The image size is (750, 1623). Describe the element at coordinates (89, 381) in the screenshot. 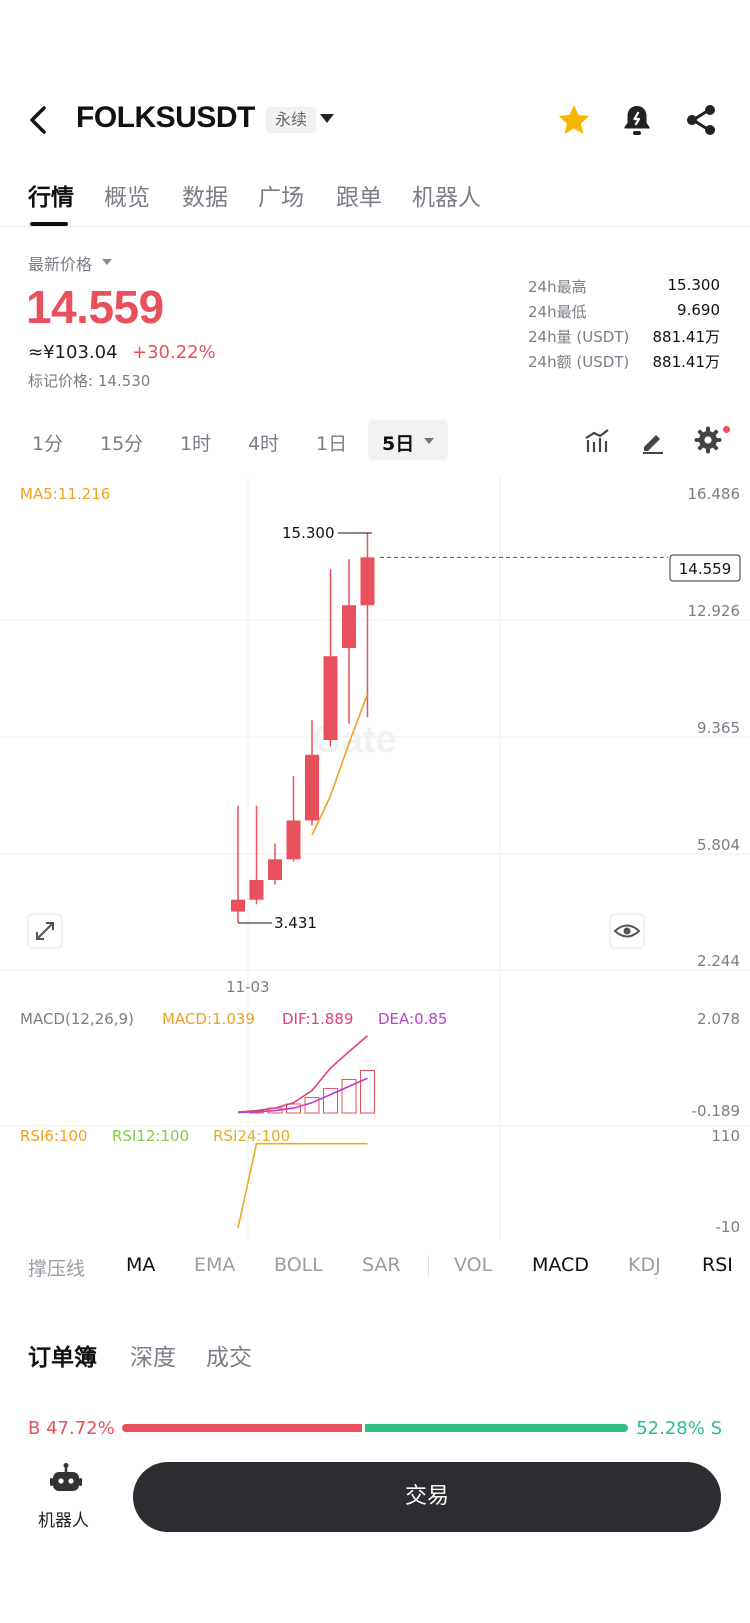

I see `mark-price: 标记价格: 14.530` at that location.